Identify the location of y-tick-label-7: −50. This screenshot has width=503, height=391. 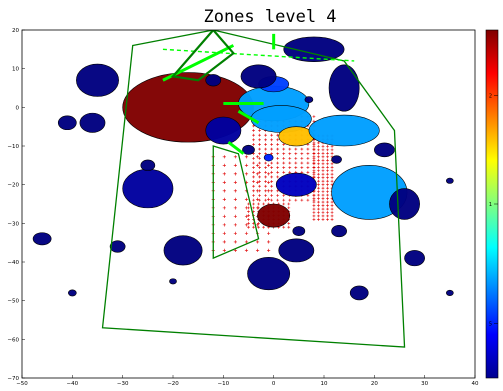
(13, 302).